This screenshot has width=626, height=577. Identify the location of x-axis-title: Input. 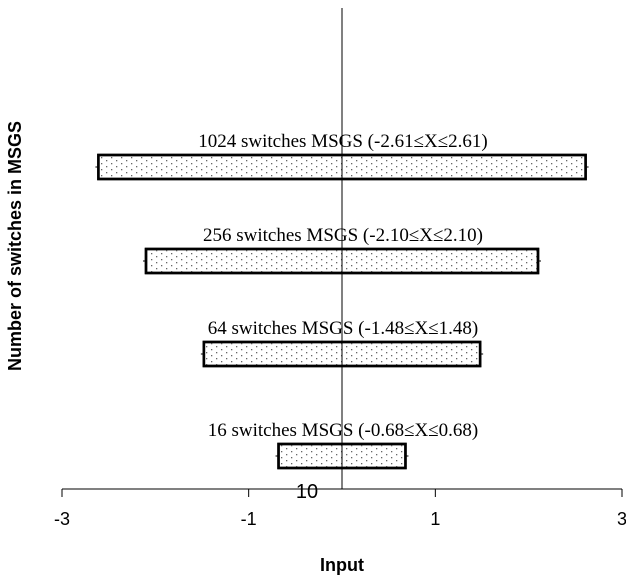
(342, 565).